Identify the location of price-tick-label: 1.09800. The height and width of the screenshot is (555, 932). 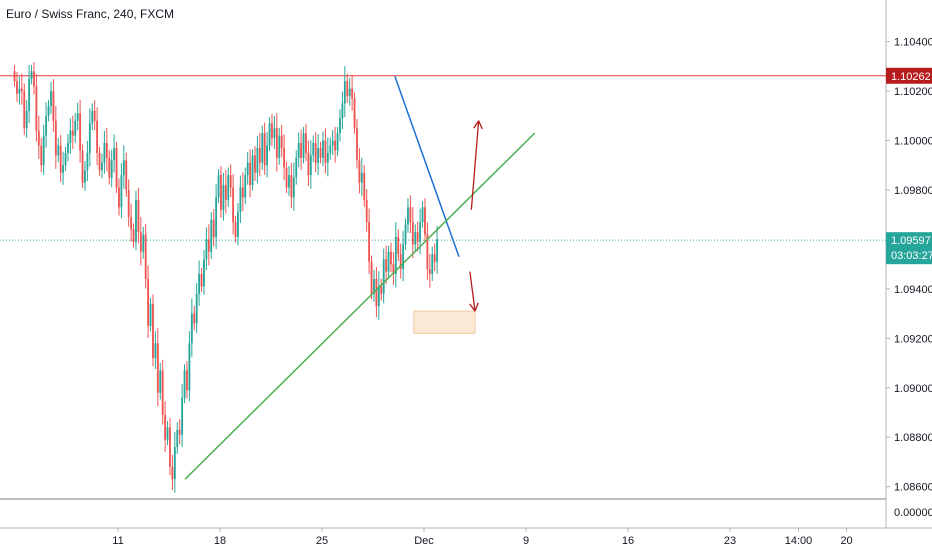
(913, 191).